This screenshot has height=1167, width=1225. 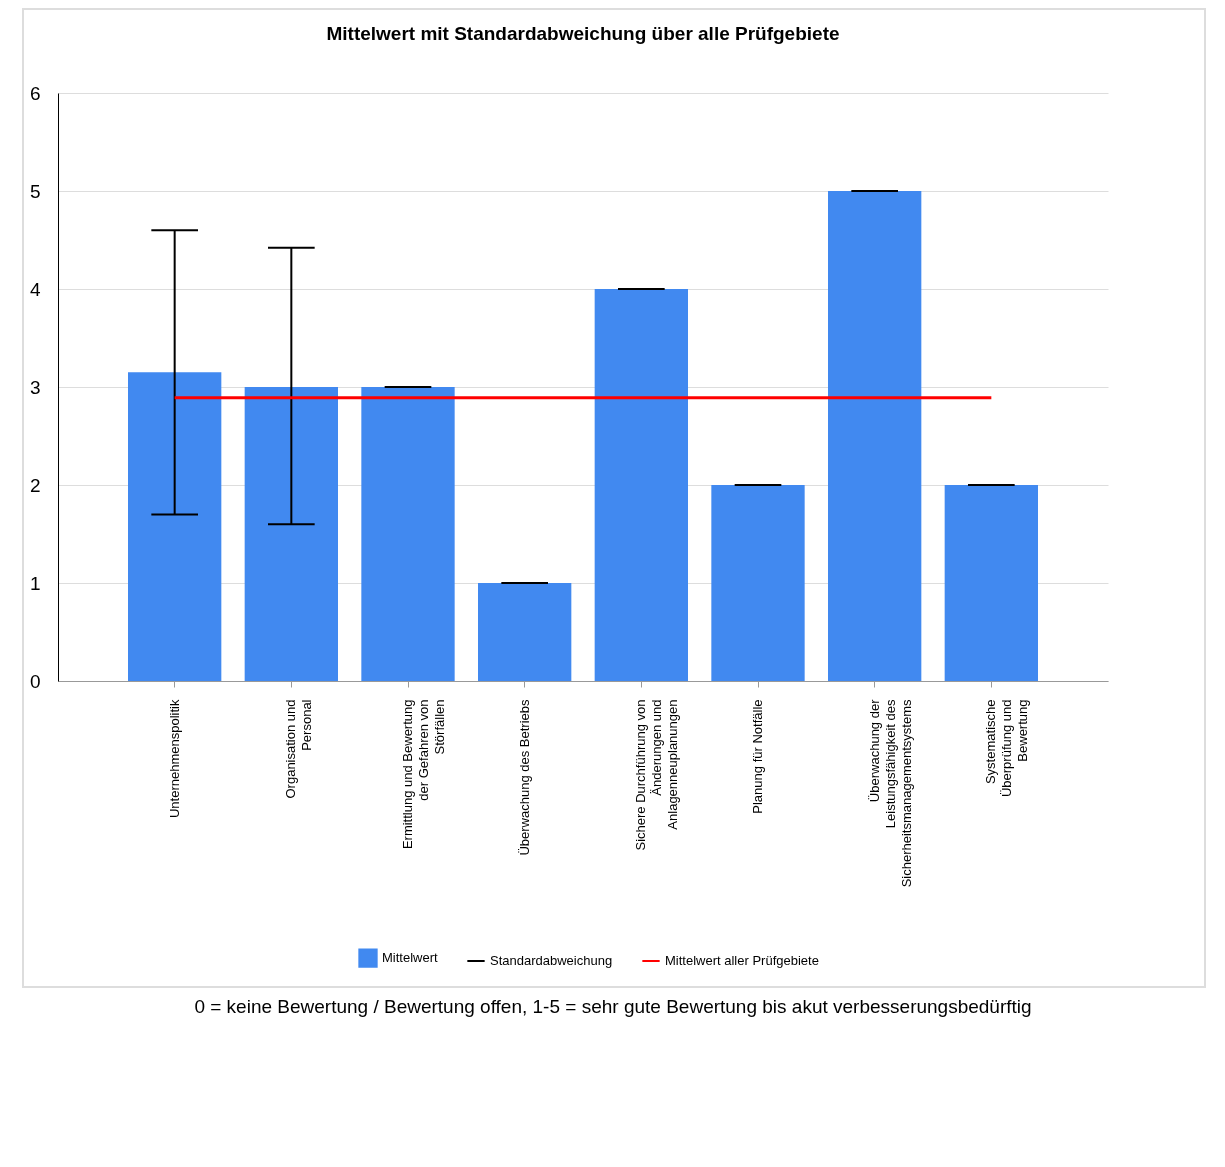 What do you see at coordinates (551, 960) in the screenshot?
I see `text: Standardabweichung` at bounding box center [551, 960].